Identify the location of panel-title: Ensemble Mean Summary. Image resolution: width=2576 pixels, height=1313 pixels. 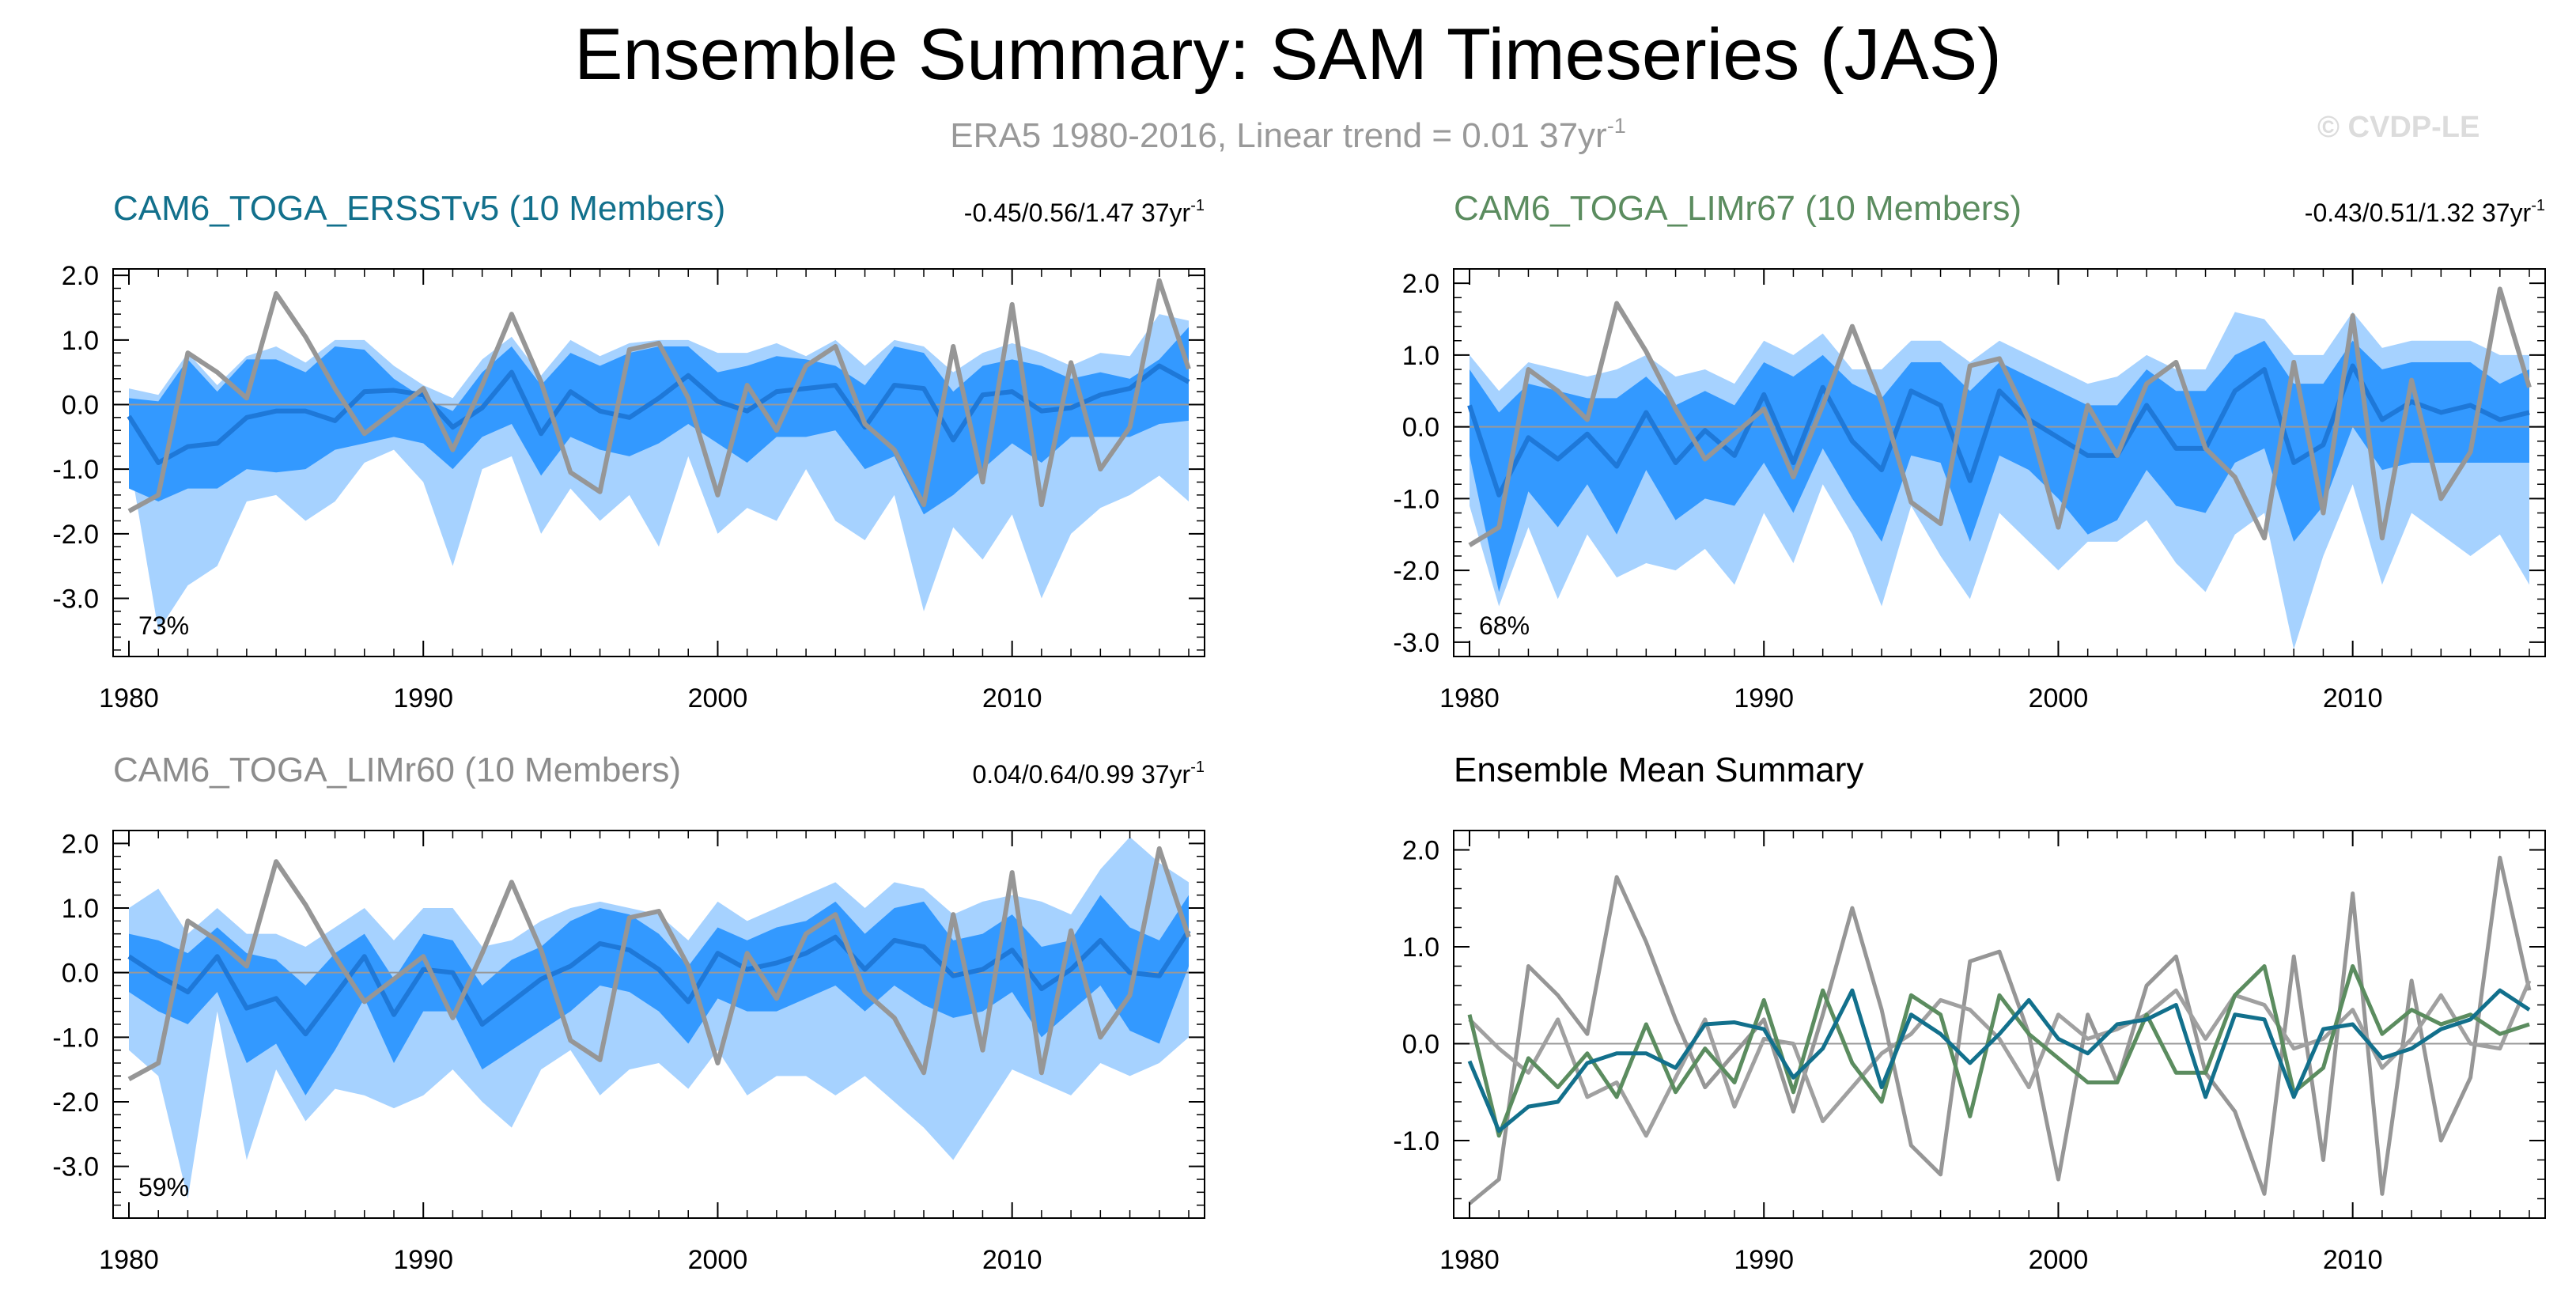
(1659, 770).